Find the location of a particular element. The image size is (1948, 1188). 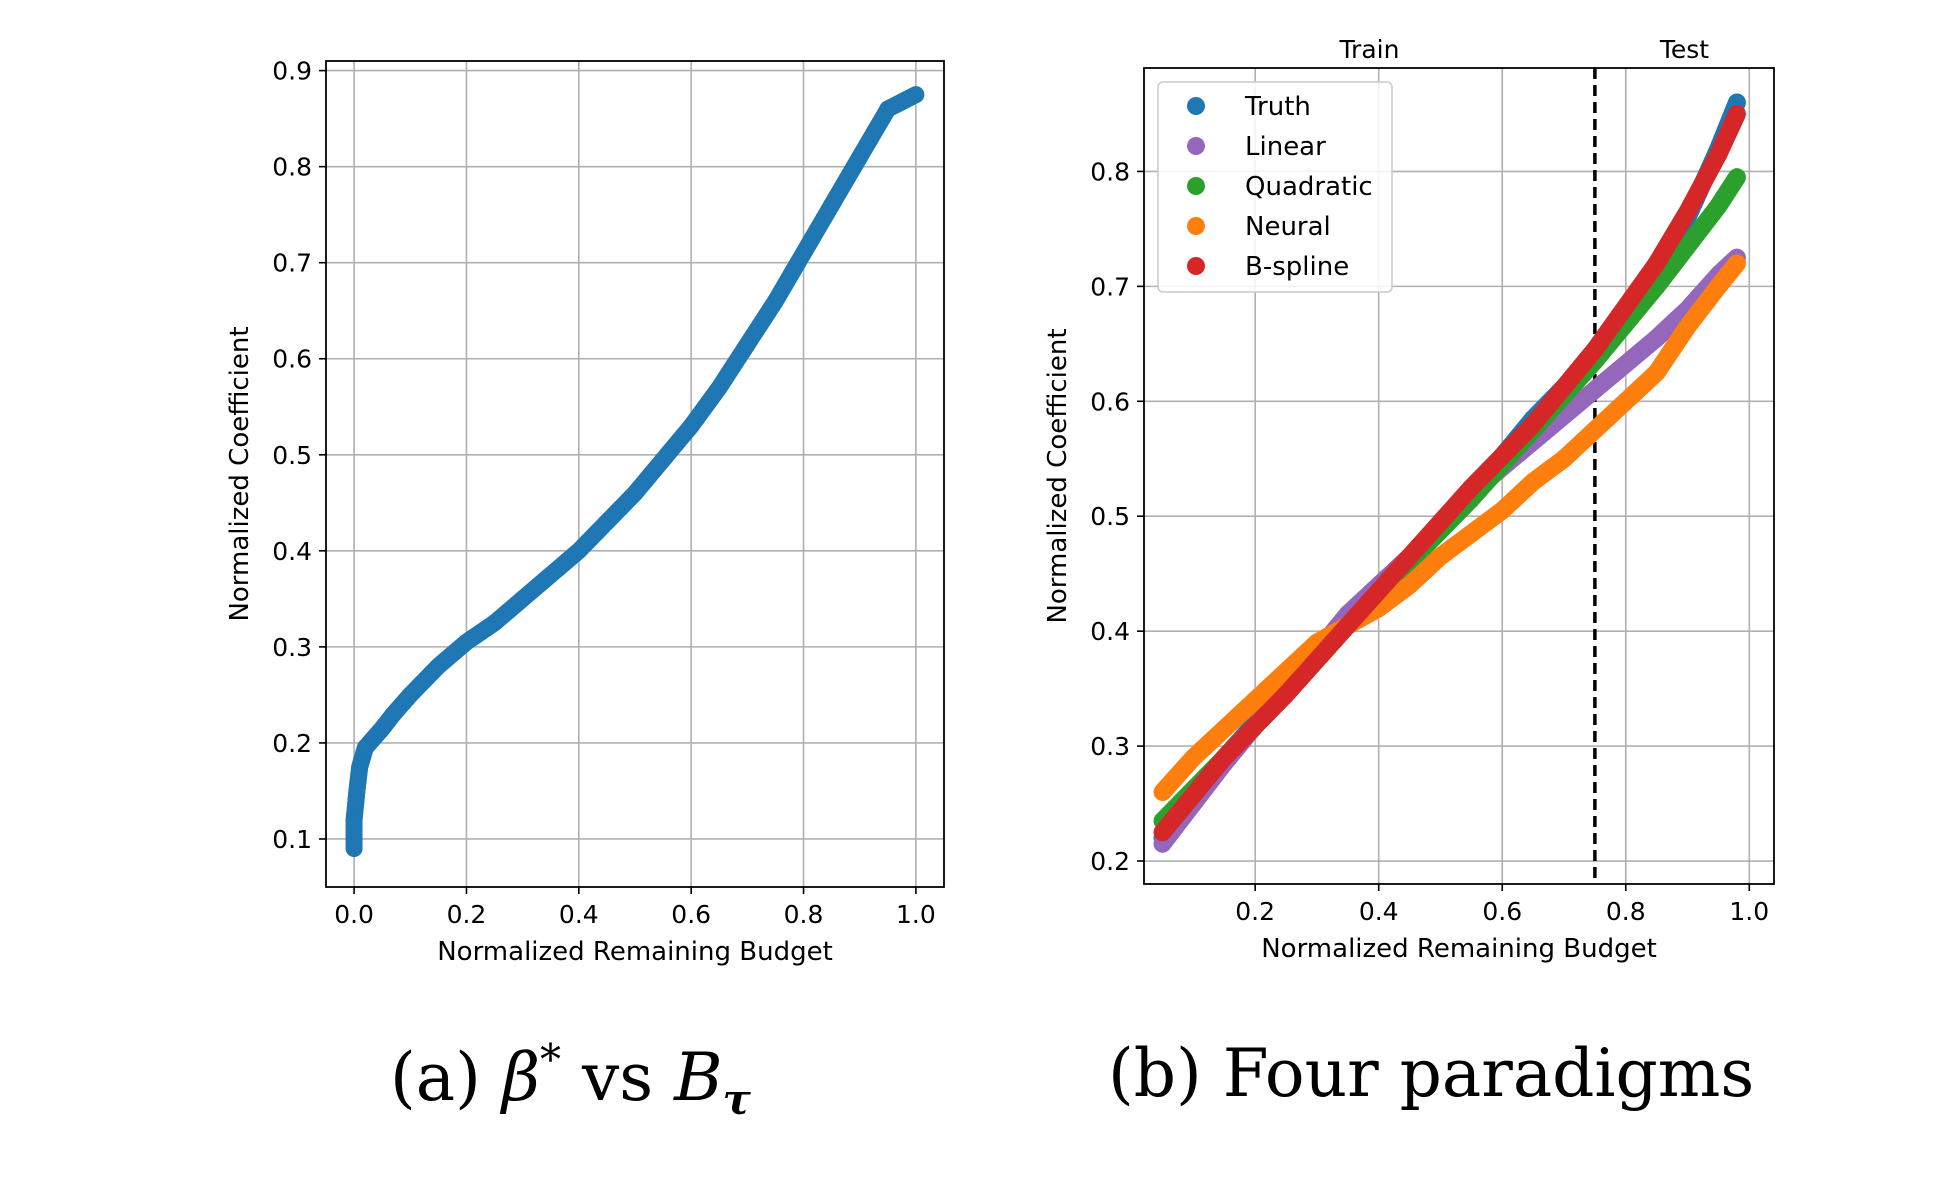

legend-item: B-spline is located at coordinates (1268, 267).